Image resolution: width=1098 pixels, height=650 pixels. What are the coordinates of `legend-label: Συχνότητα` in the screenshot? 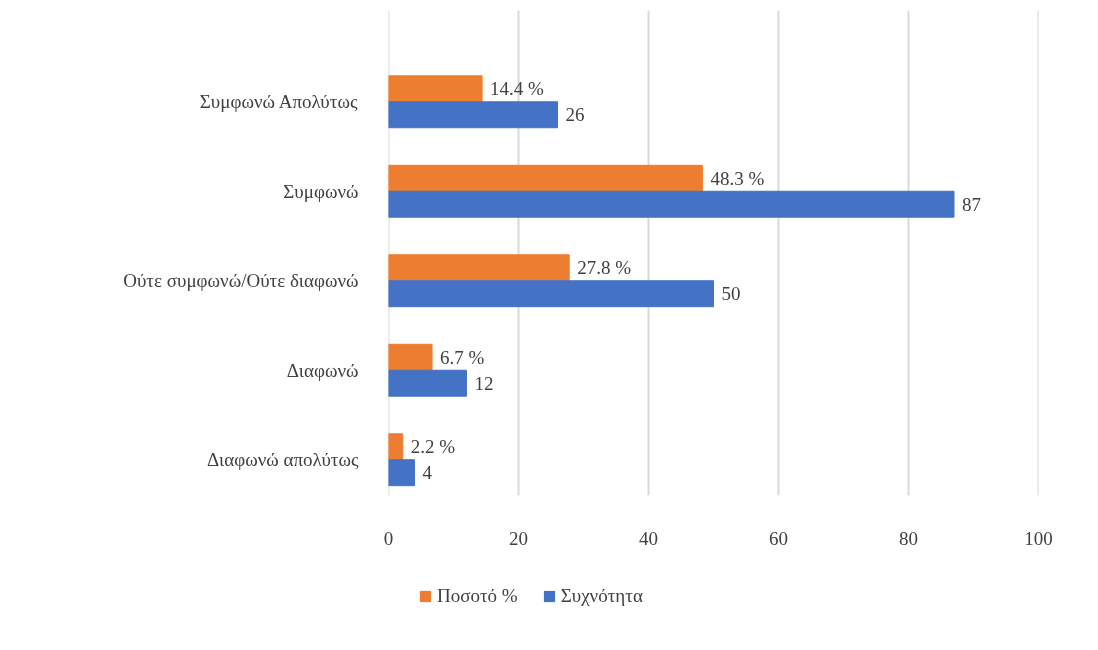 It's located at (601, 596).